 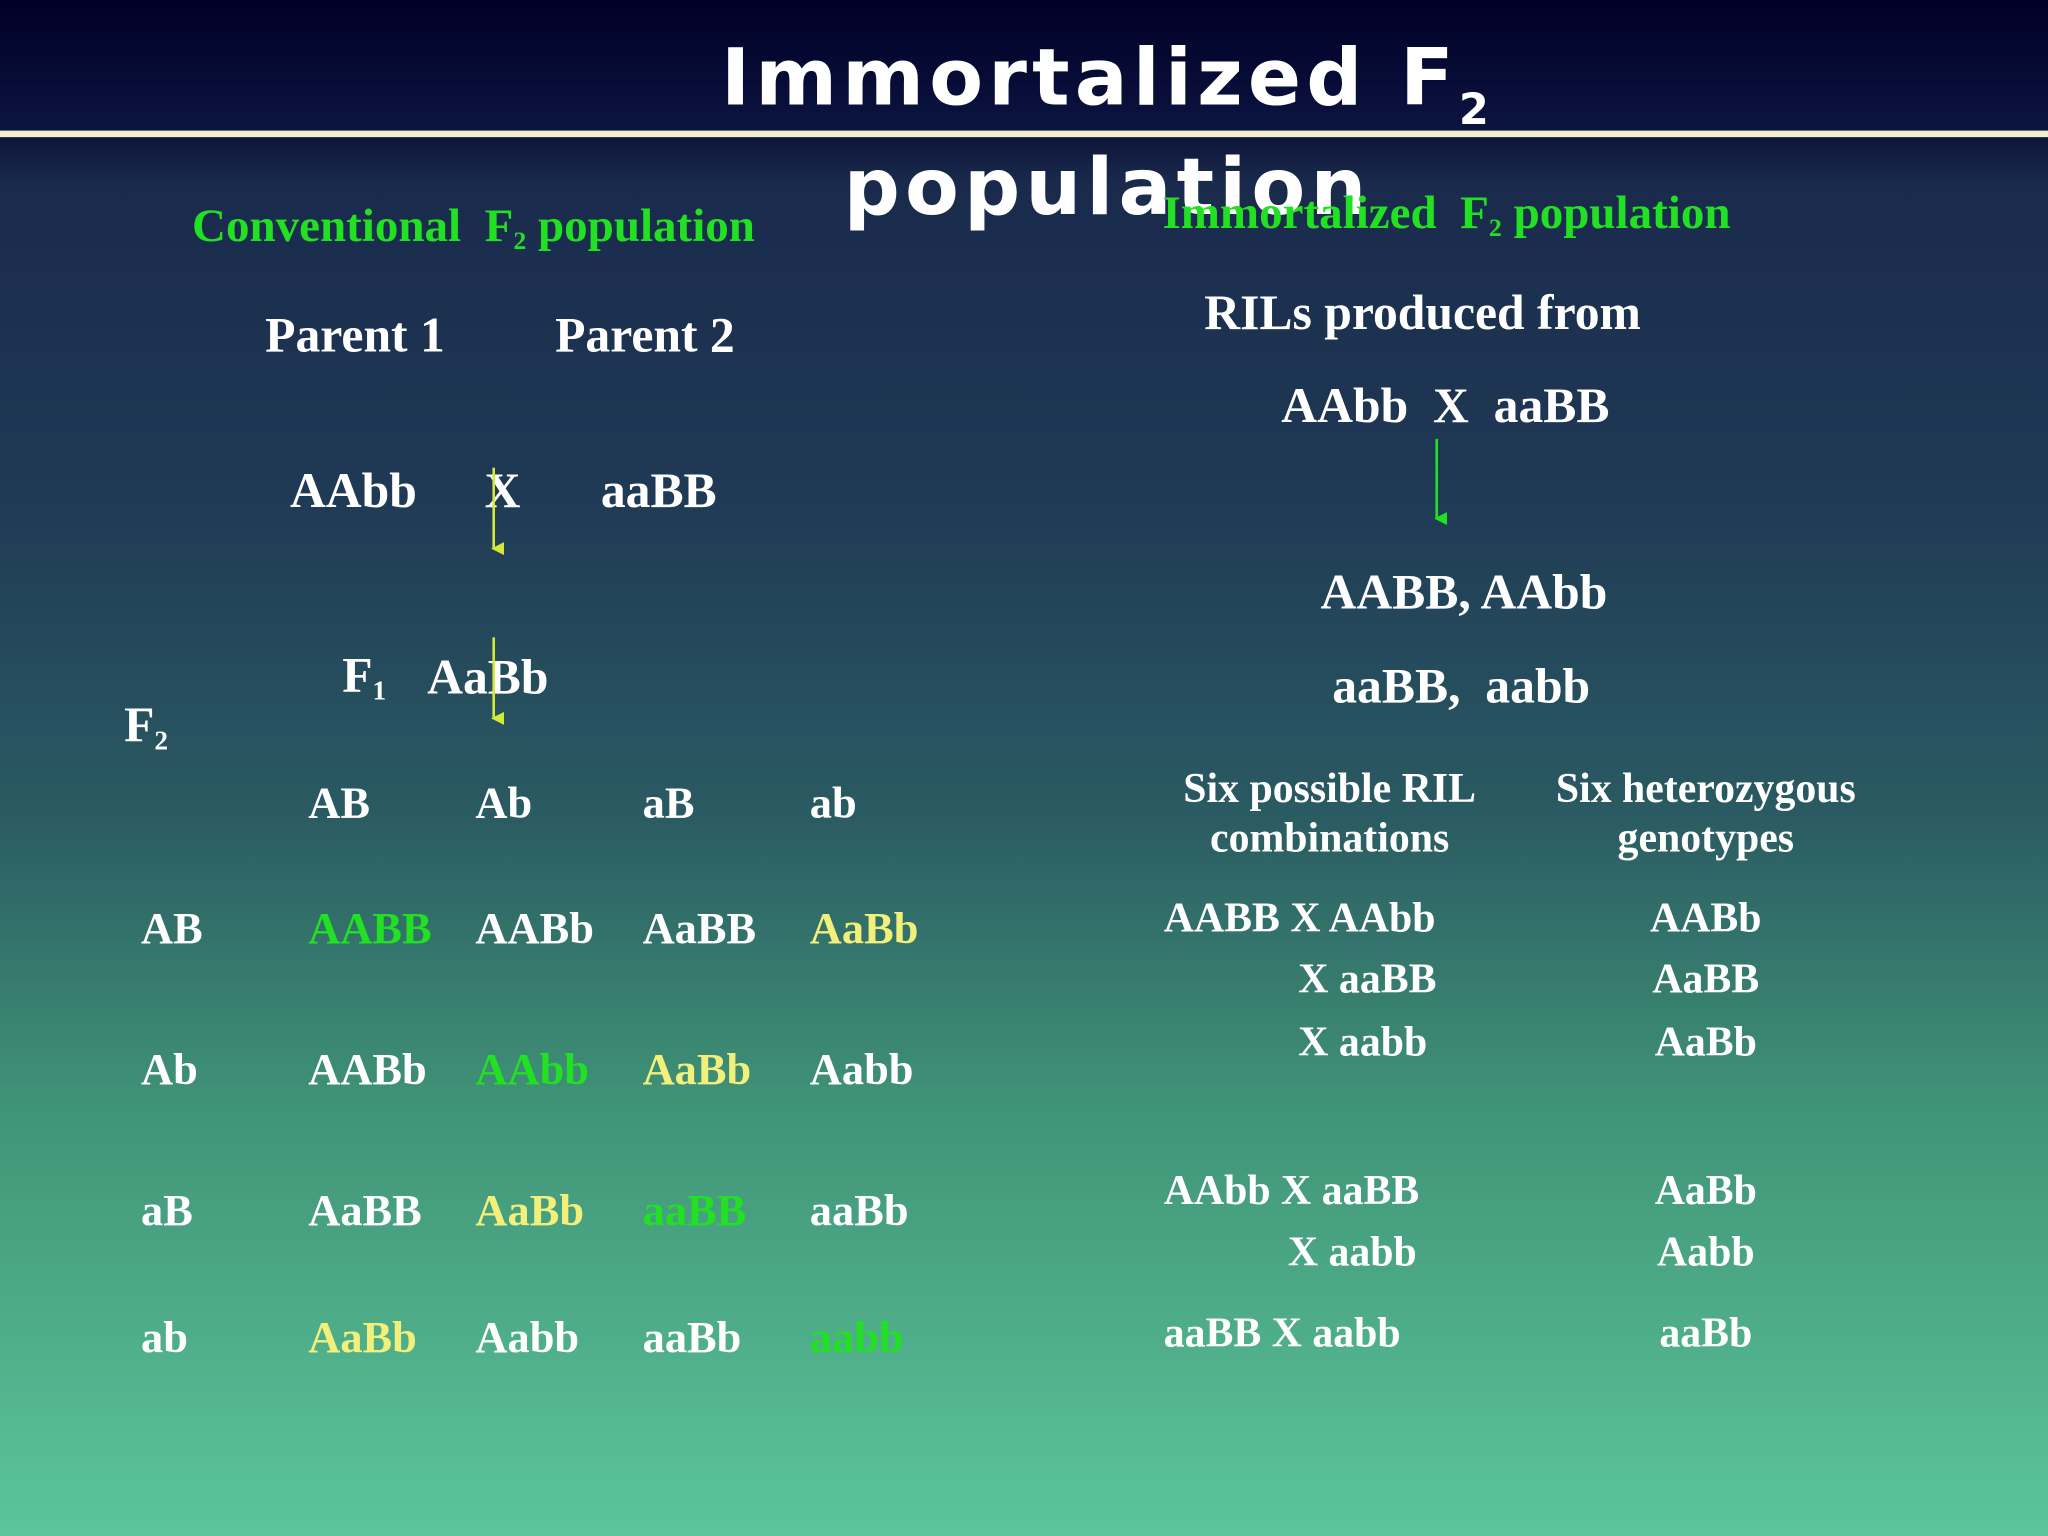 What do you see at coordinates (172, 929) in the screenshot?
I see `row-header: AB` at bounding box center [172, 929].